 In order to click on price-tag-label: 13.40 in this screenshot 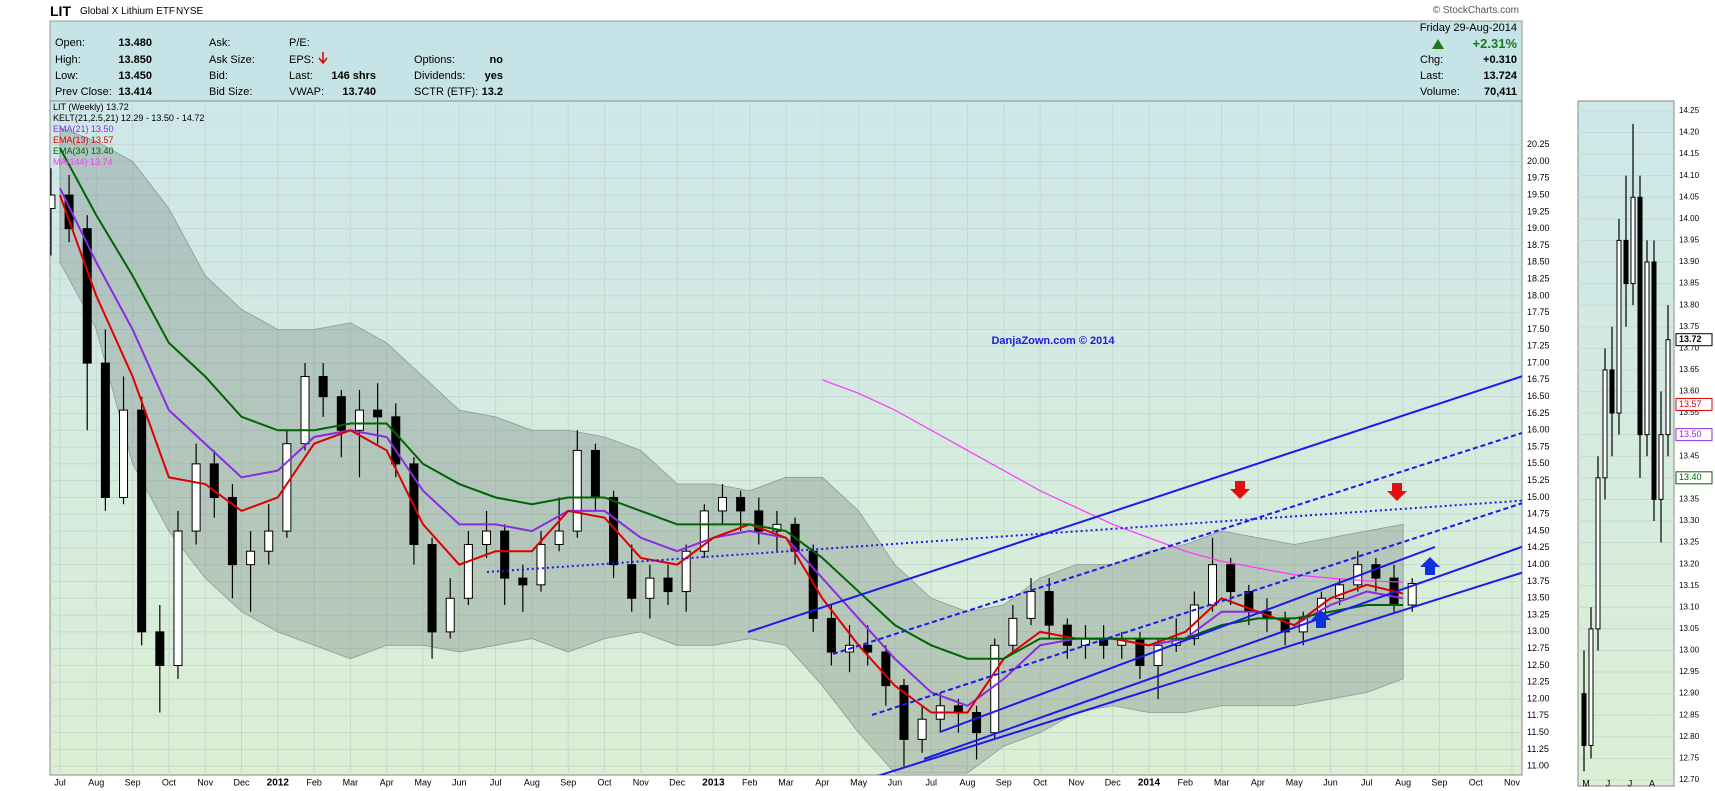, I will do `click(1690, 477)`.